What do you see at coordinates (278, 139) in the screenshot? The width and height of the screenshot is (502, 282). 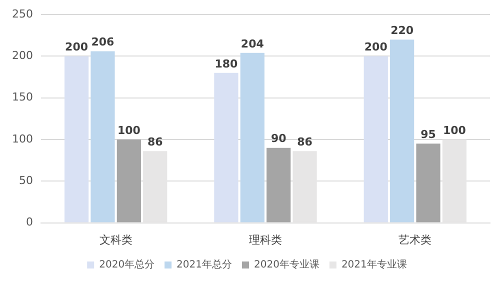 I see `data-label: 90` at bounding box center [278, 139].